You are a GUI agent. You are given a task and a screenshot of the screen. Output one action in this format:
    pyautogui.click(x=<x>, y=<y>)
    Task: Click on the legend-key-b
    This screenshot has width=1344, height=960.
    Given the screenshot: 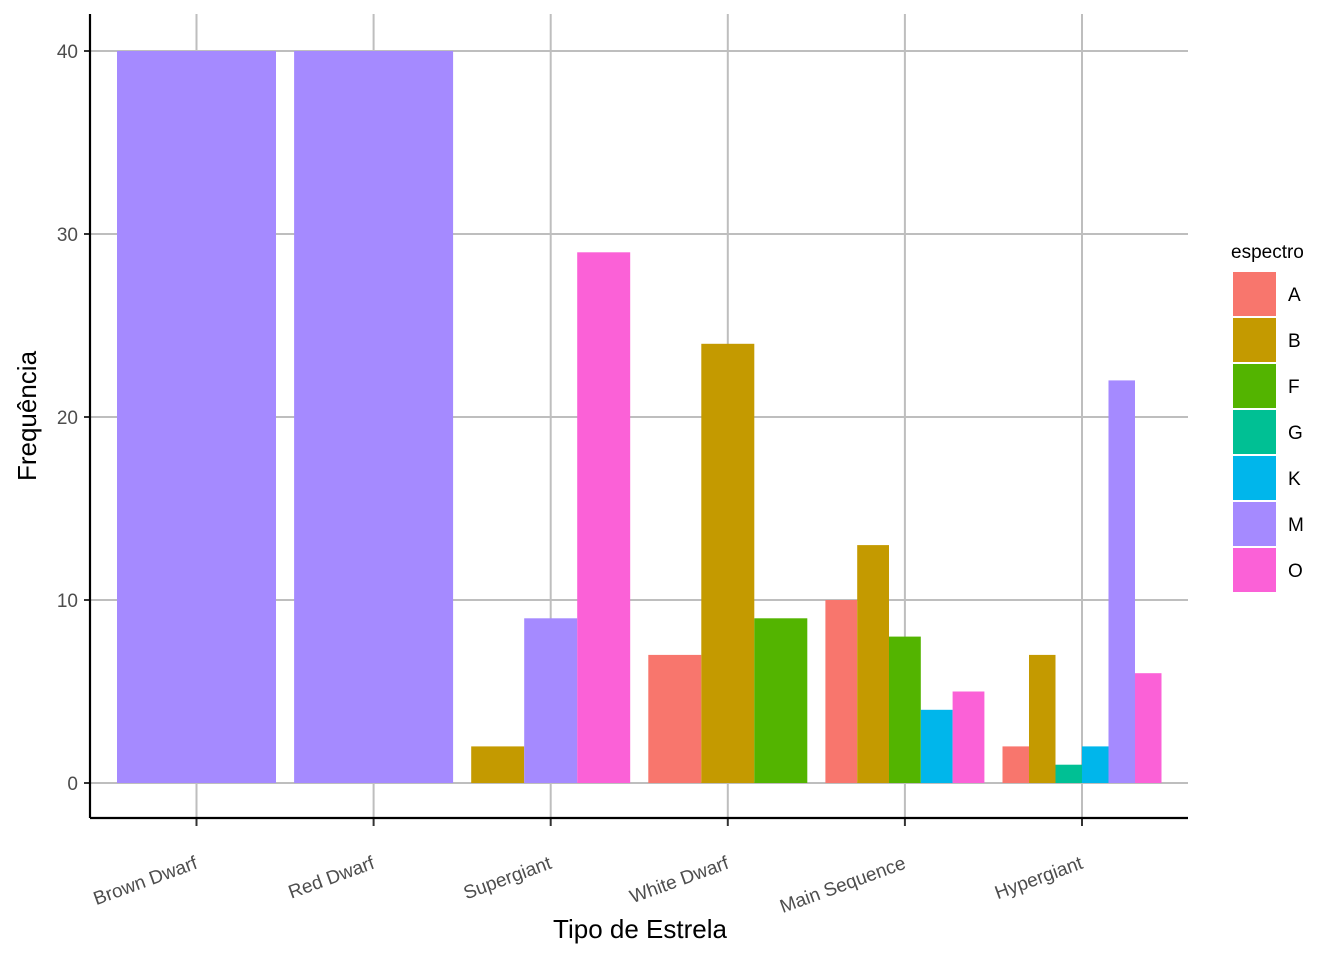 What is the action you would take?
    pyautogui.click(x=1254, y=340)
    